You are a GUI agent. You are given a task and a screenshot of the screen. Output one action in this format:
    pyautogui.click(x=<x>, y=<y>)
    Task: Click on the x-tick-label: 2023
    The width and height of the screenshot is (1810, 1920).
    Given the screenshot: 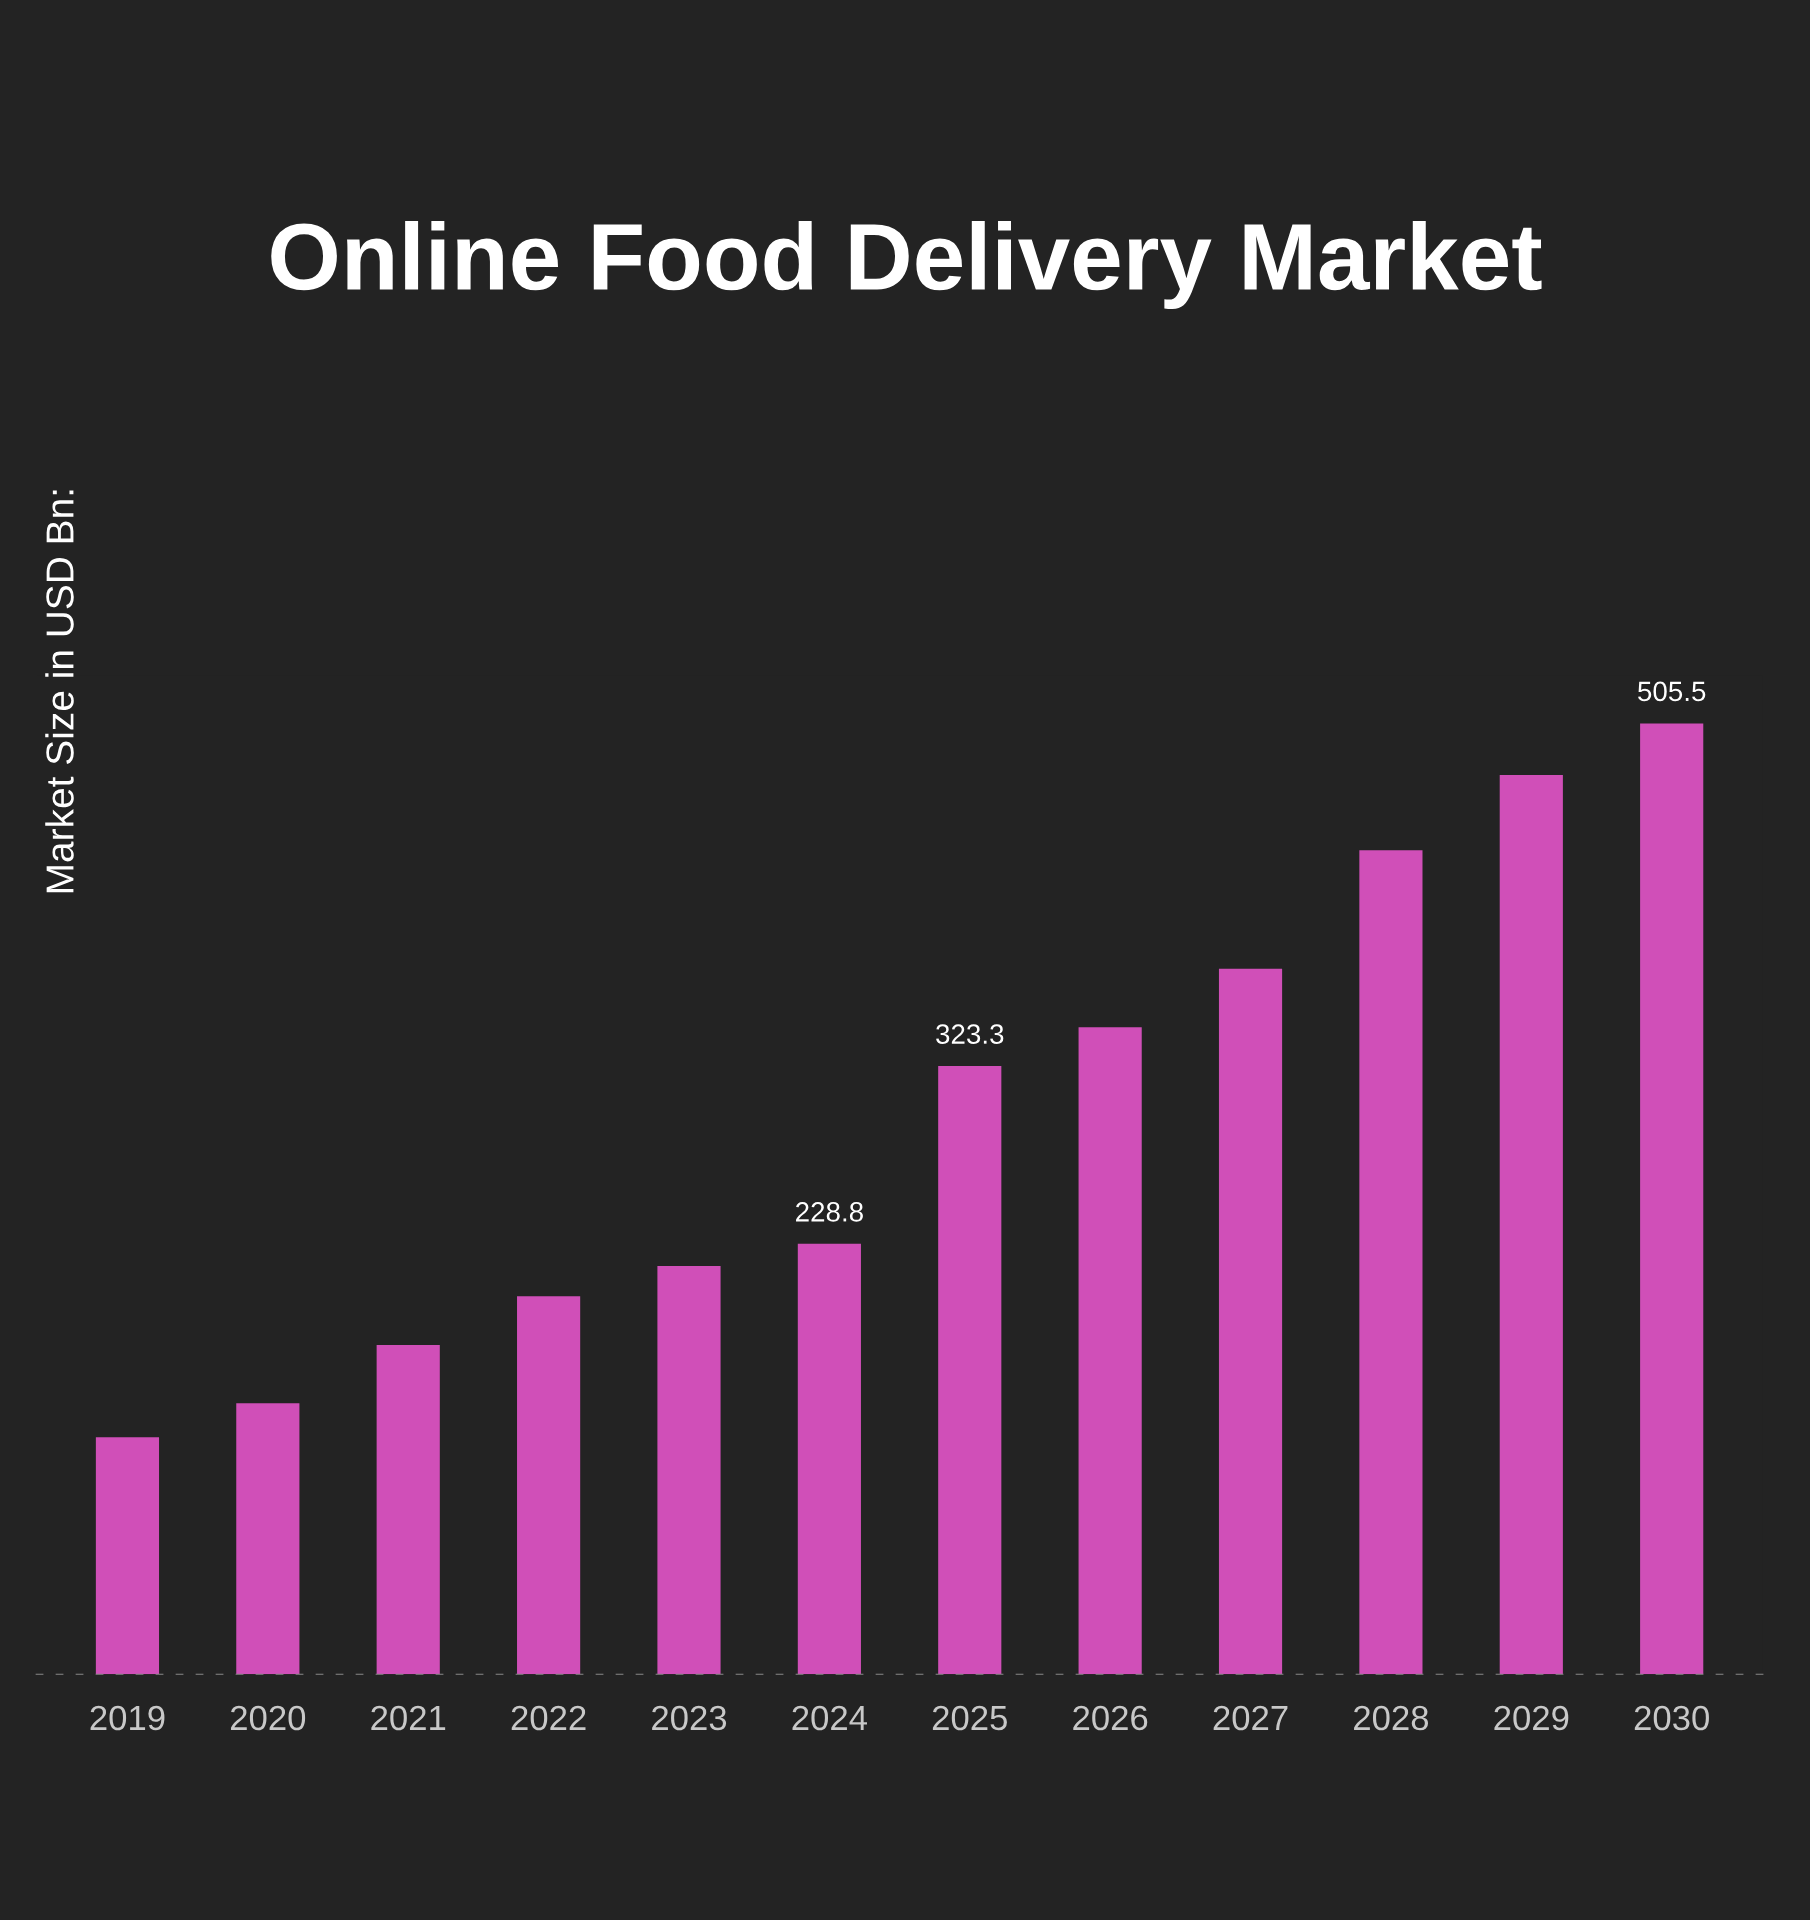 What is the action you would take?
    pyautogui.click(x=689, y=1718)
    